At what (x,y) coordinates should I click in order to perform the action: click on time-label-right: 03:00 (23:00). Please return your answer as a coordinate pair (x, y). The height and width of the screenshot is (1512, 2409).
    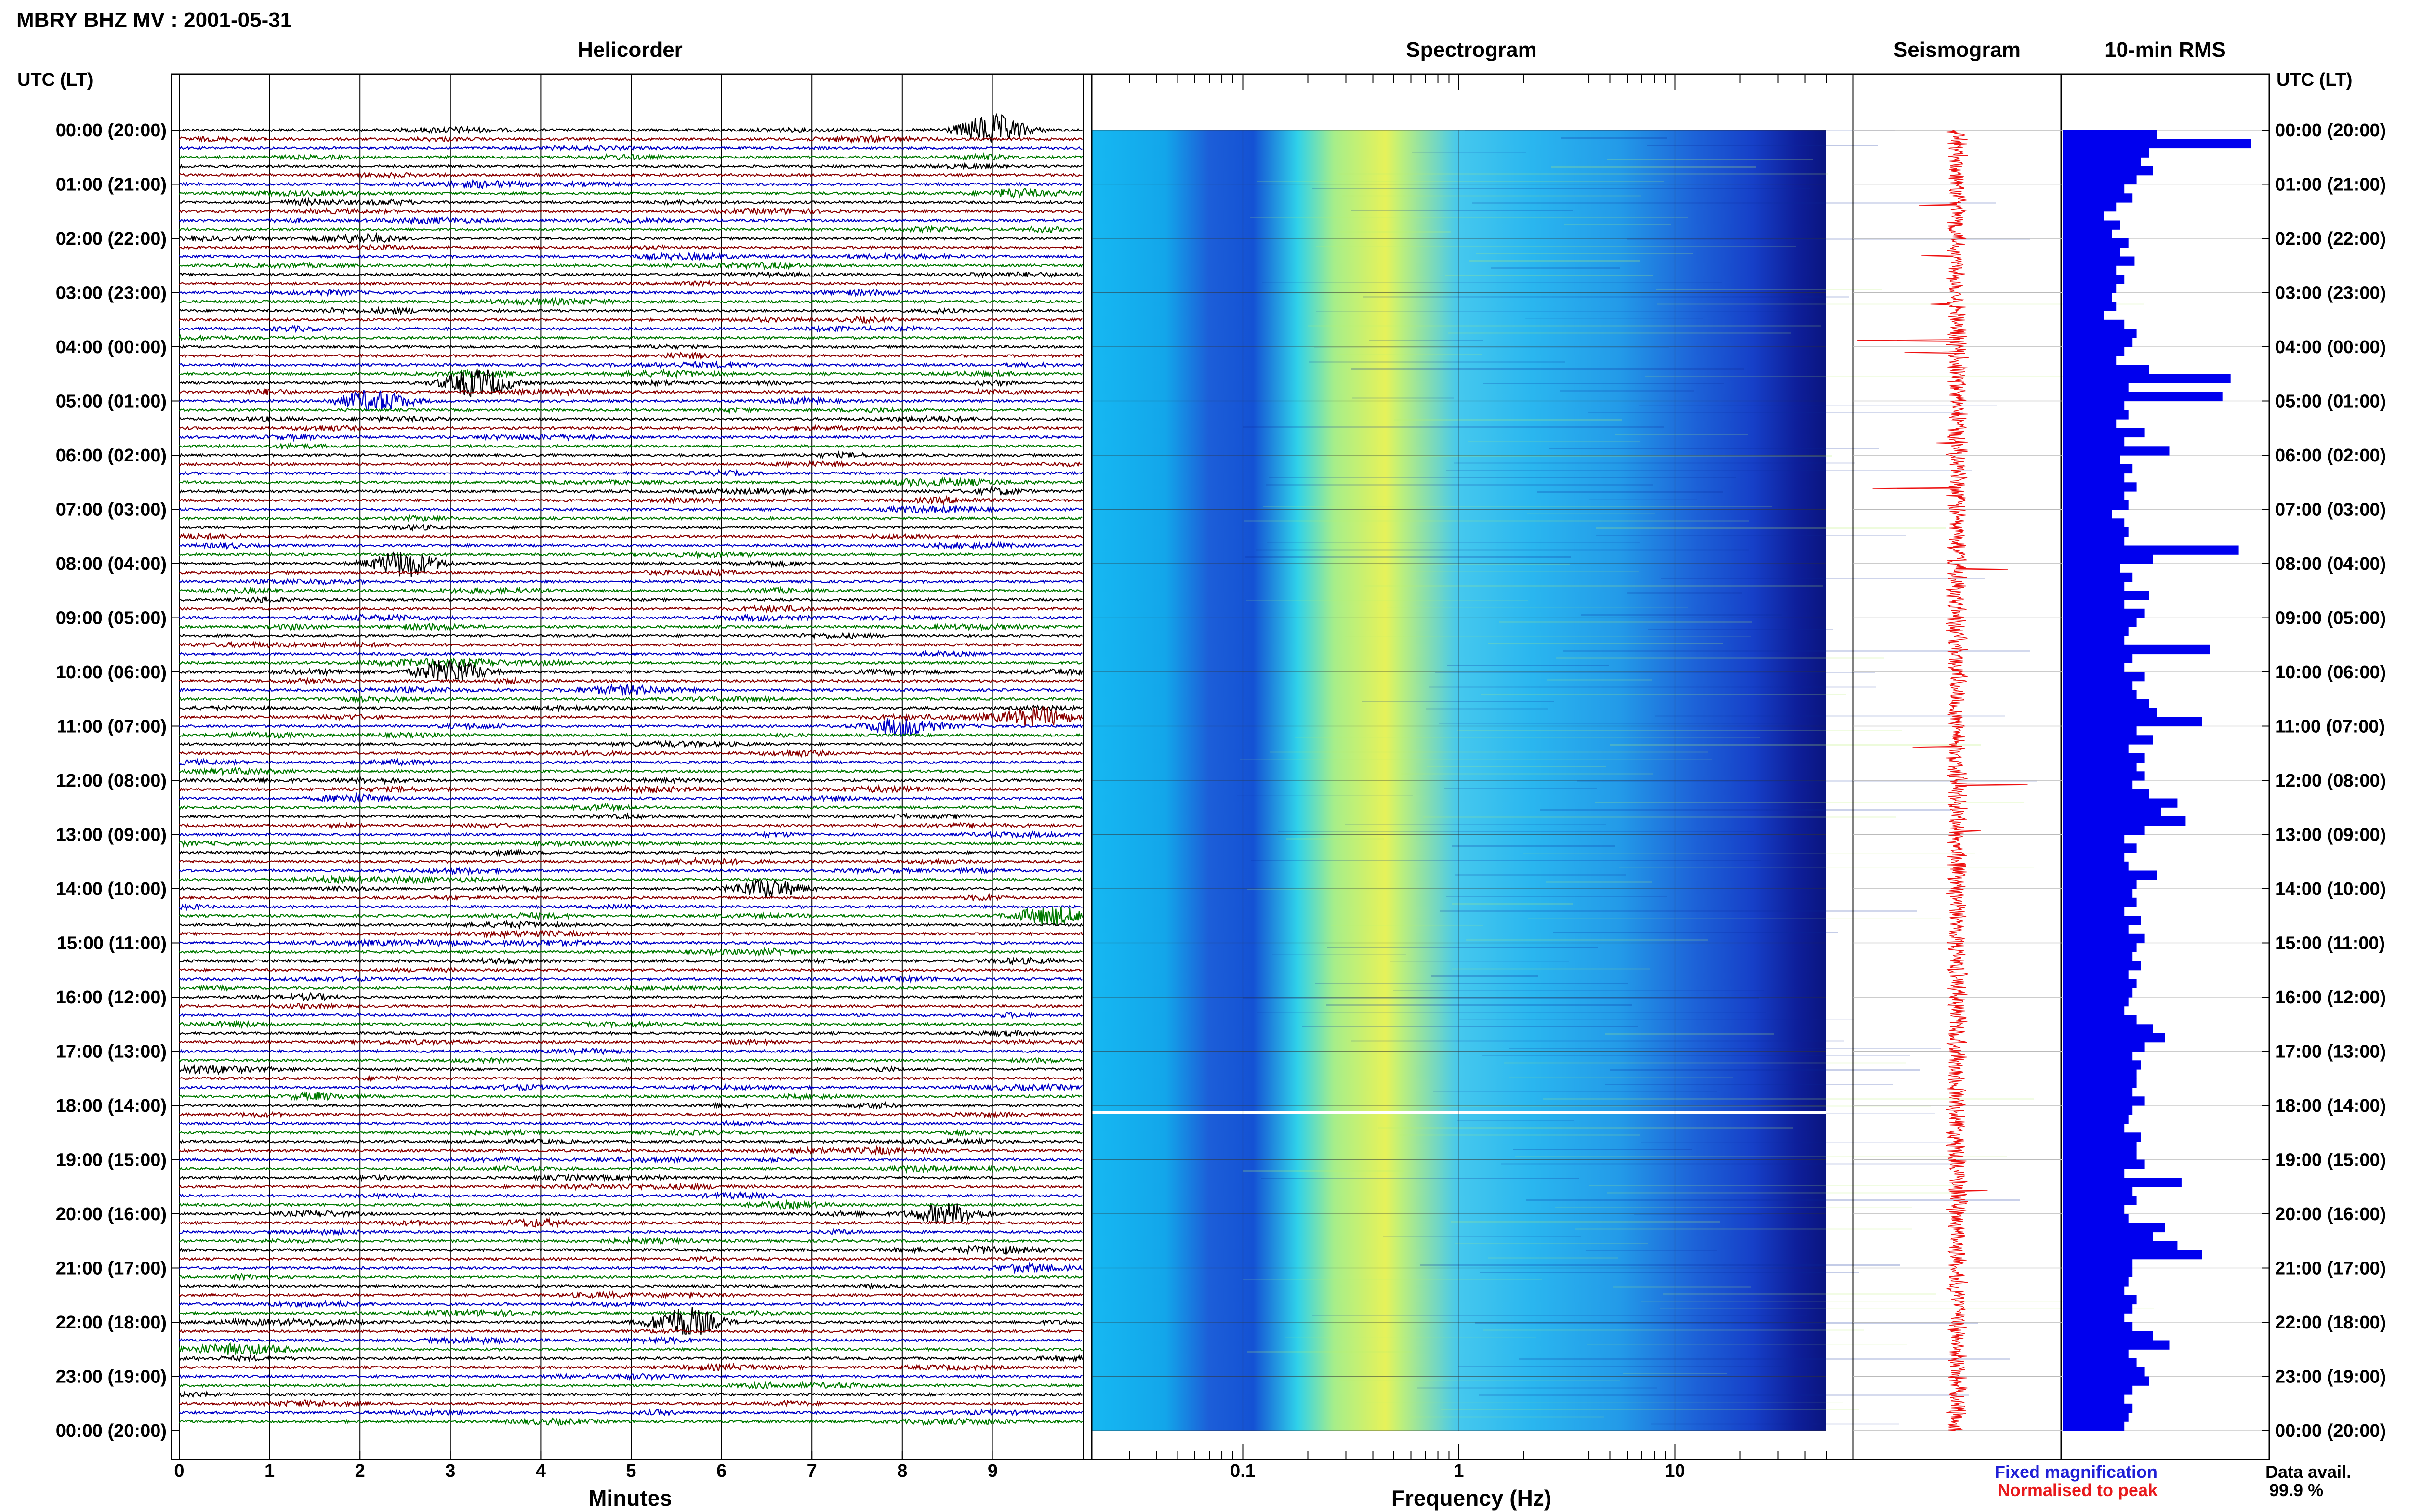
    Looking at the image, I should click on (2330, 293).